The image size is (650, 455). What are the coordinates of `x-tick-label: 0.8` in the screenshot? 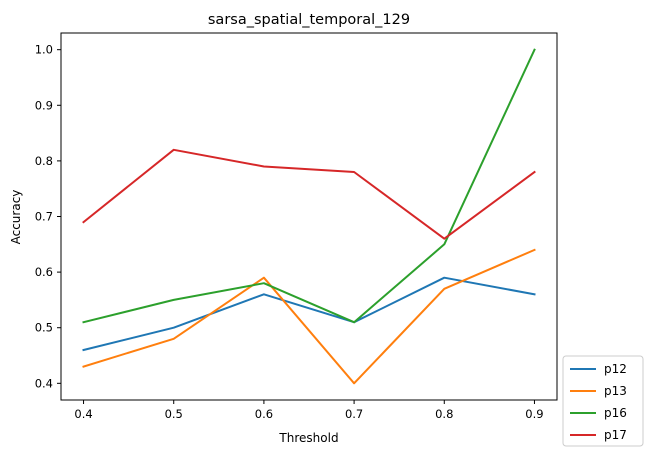 It's located at (444, 414).